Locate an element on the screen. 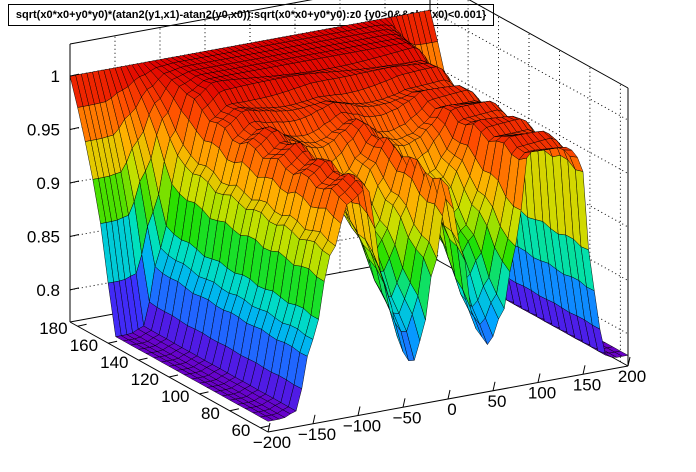 The image size is (696, 472). x-tick-label: 150 is located at coordinates (587, 384).